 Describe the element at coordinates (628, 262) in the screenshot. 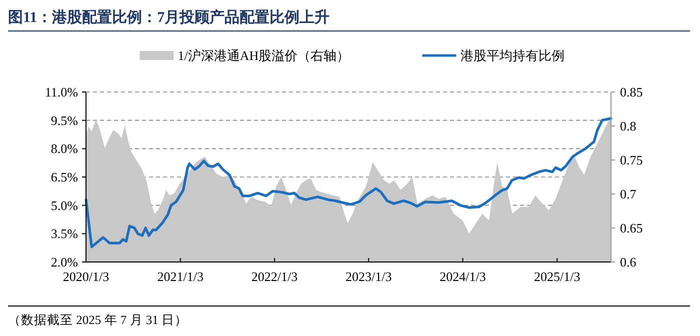

I see `y2-tick-label: 0.6` at that location.